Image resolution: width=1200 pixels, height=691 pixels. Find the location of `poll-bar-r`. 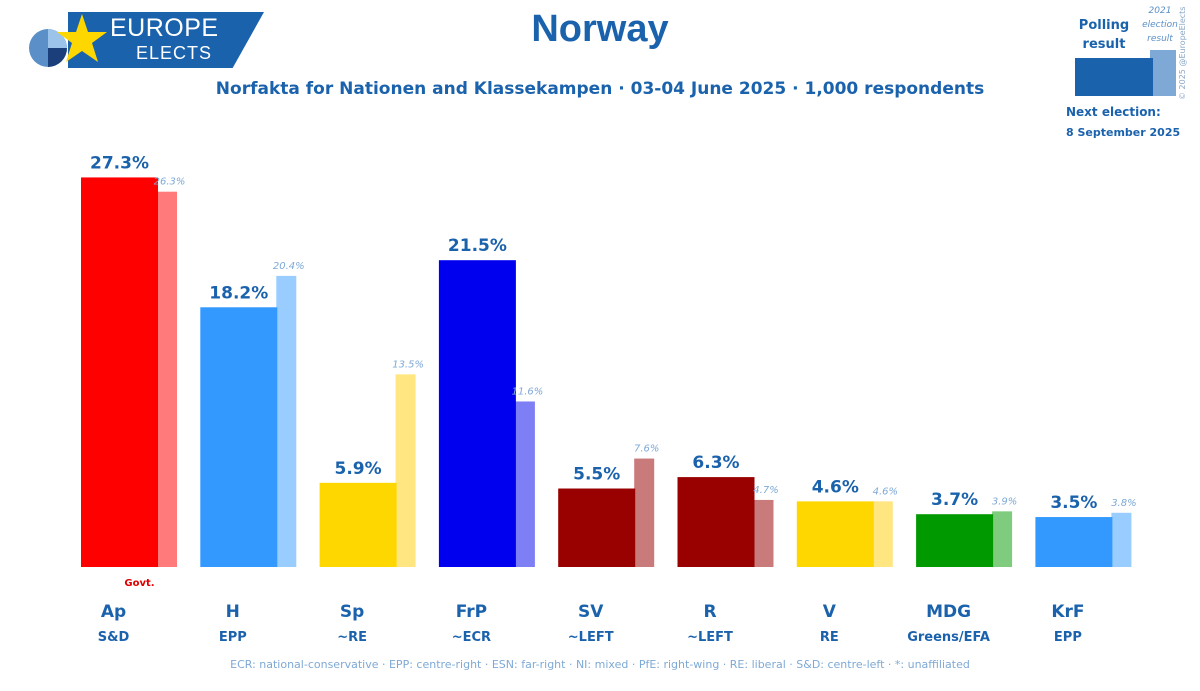

poll-bar-r is located at coordinates (716, 522).